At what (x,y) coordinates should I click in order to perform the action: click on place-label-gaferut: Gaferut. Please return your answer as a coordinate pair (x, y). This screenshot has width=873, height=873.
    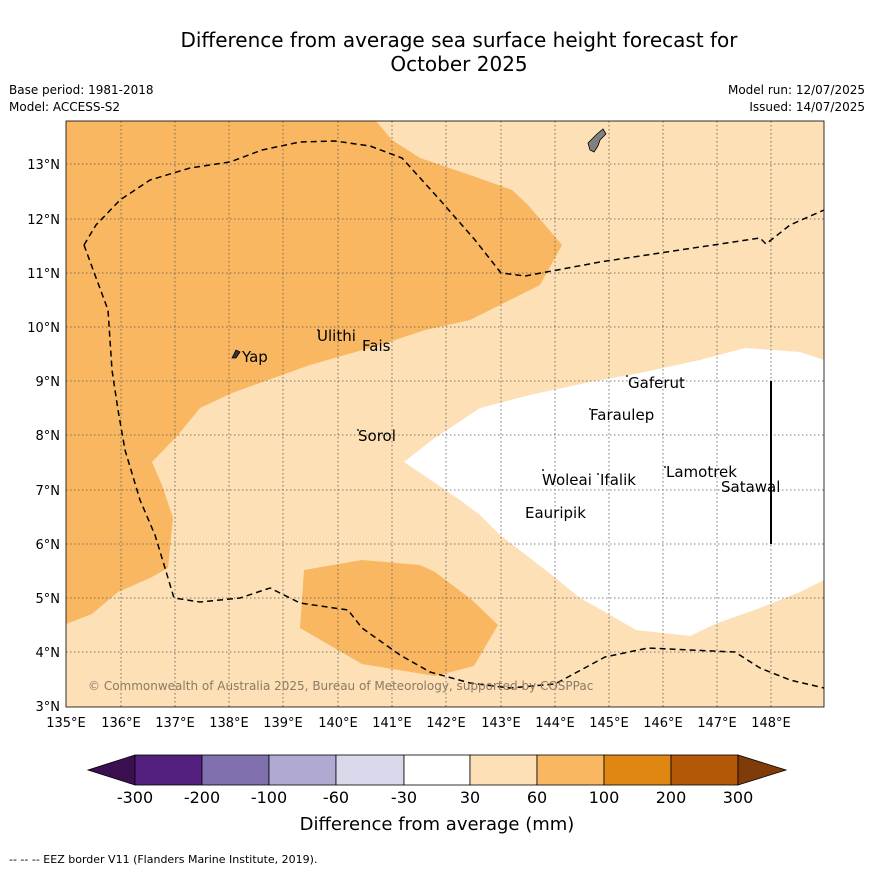
    Looking at the image, I should click on (656, 383).